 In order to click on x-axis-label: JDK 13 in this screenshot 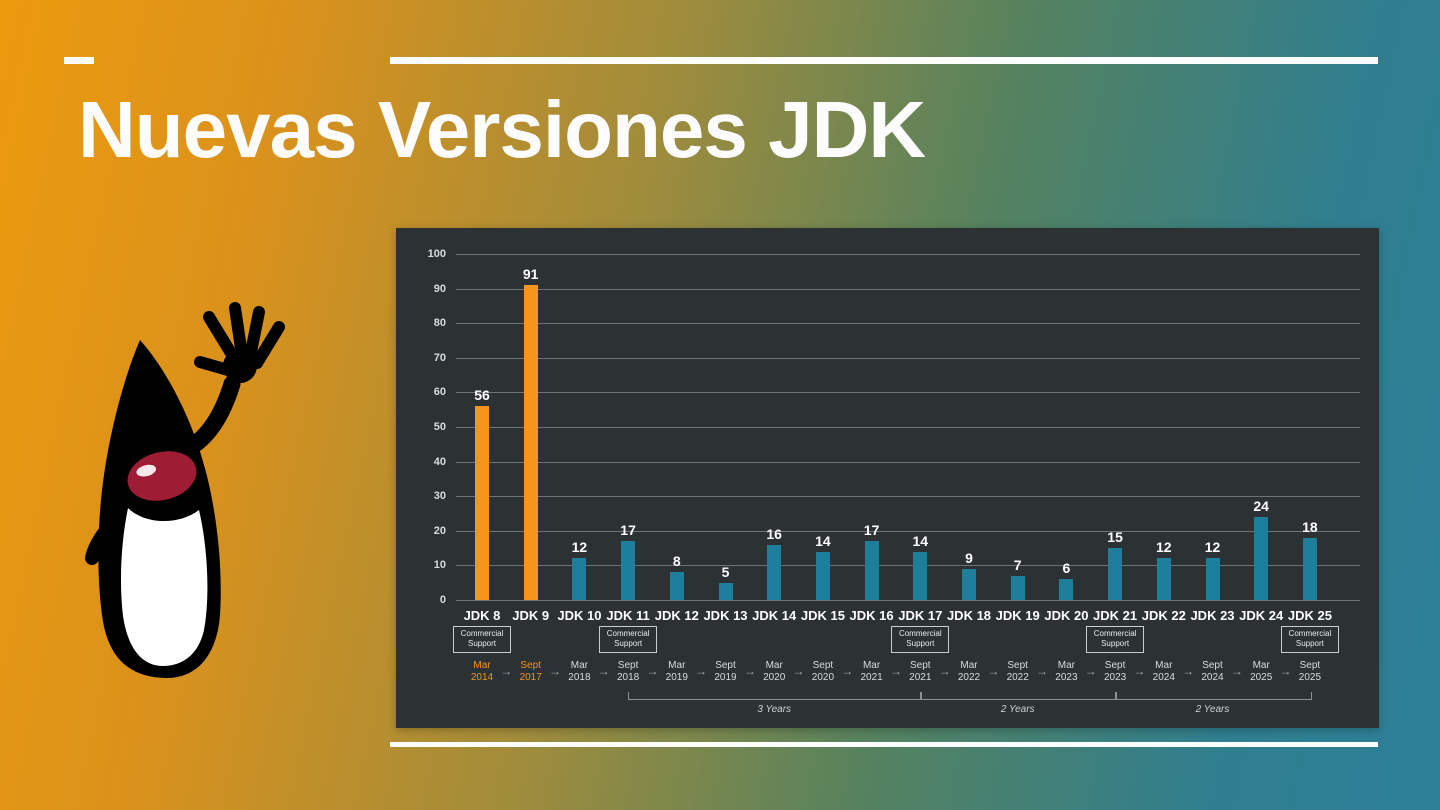, I will do `click(725, 615)`.